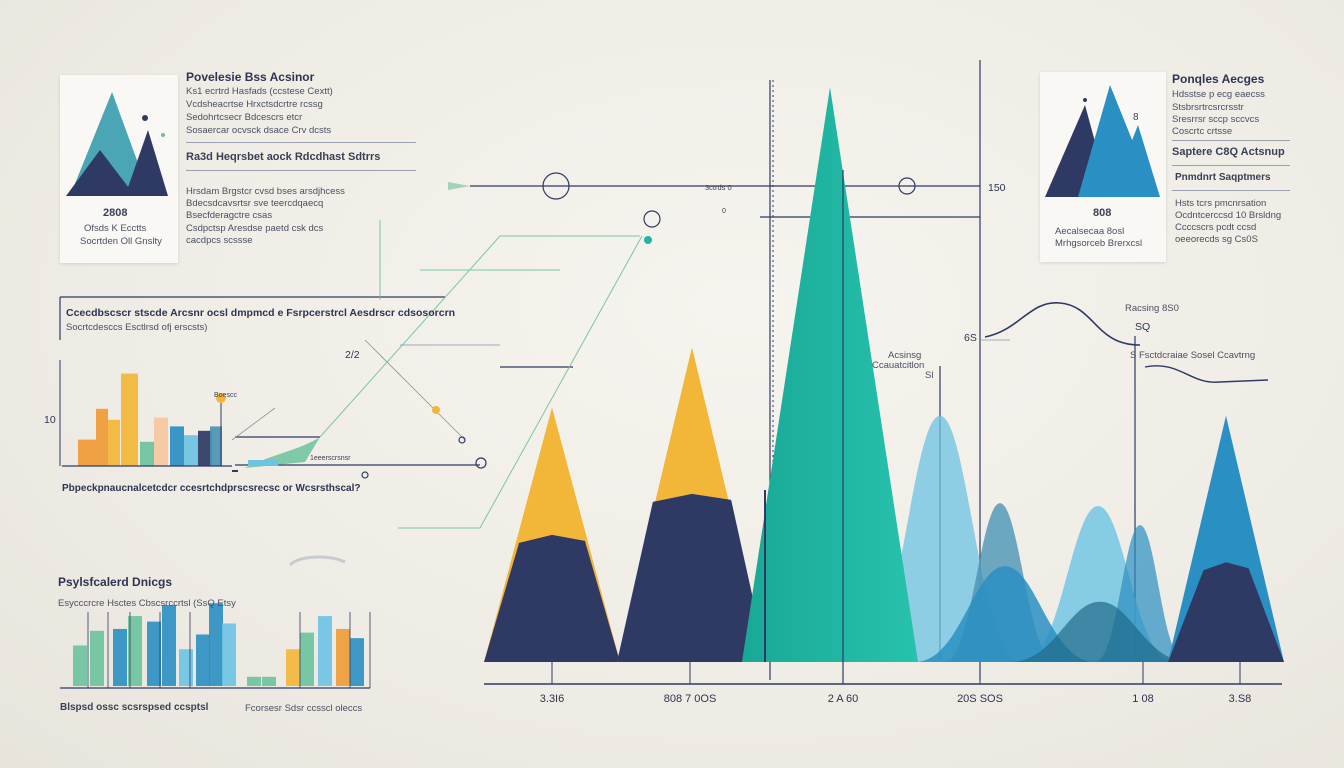  What do you see at coordinates (1202, 131) in the screenshot?
I see `right-panel-line: Coscrtc crtsse` at bounding box center [1202, 131].